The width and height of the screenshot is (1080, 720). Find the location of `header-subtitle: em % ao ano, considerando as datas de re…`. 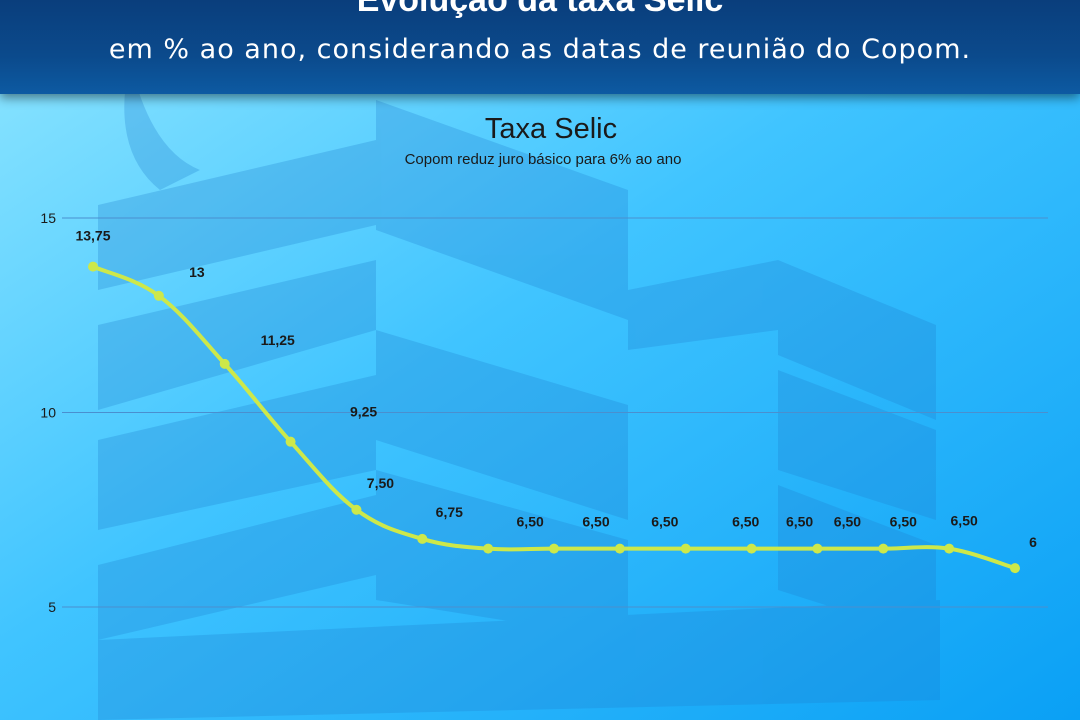

header-subtitle: em % ao ano, considerando as datas de re… is located at coordinates (540, 49).